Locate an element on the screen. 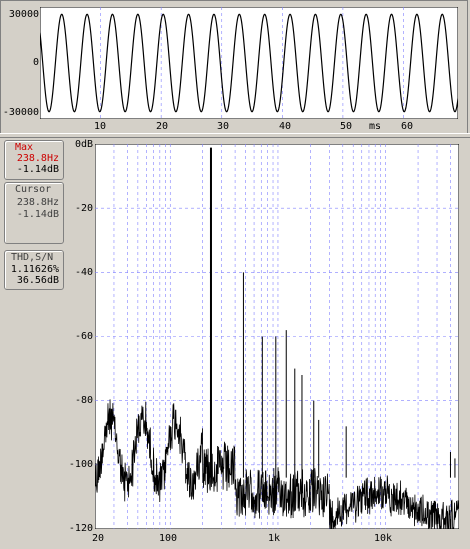 The image size is (470, 549). spectrum-x-label-1k: 1k is located at coordinates (274, 538).